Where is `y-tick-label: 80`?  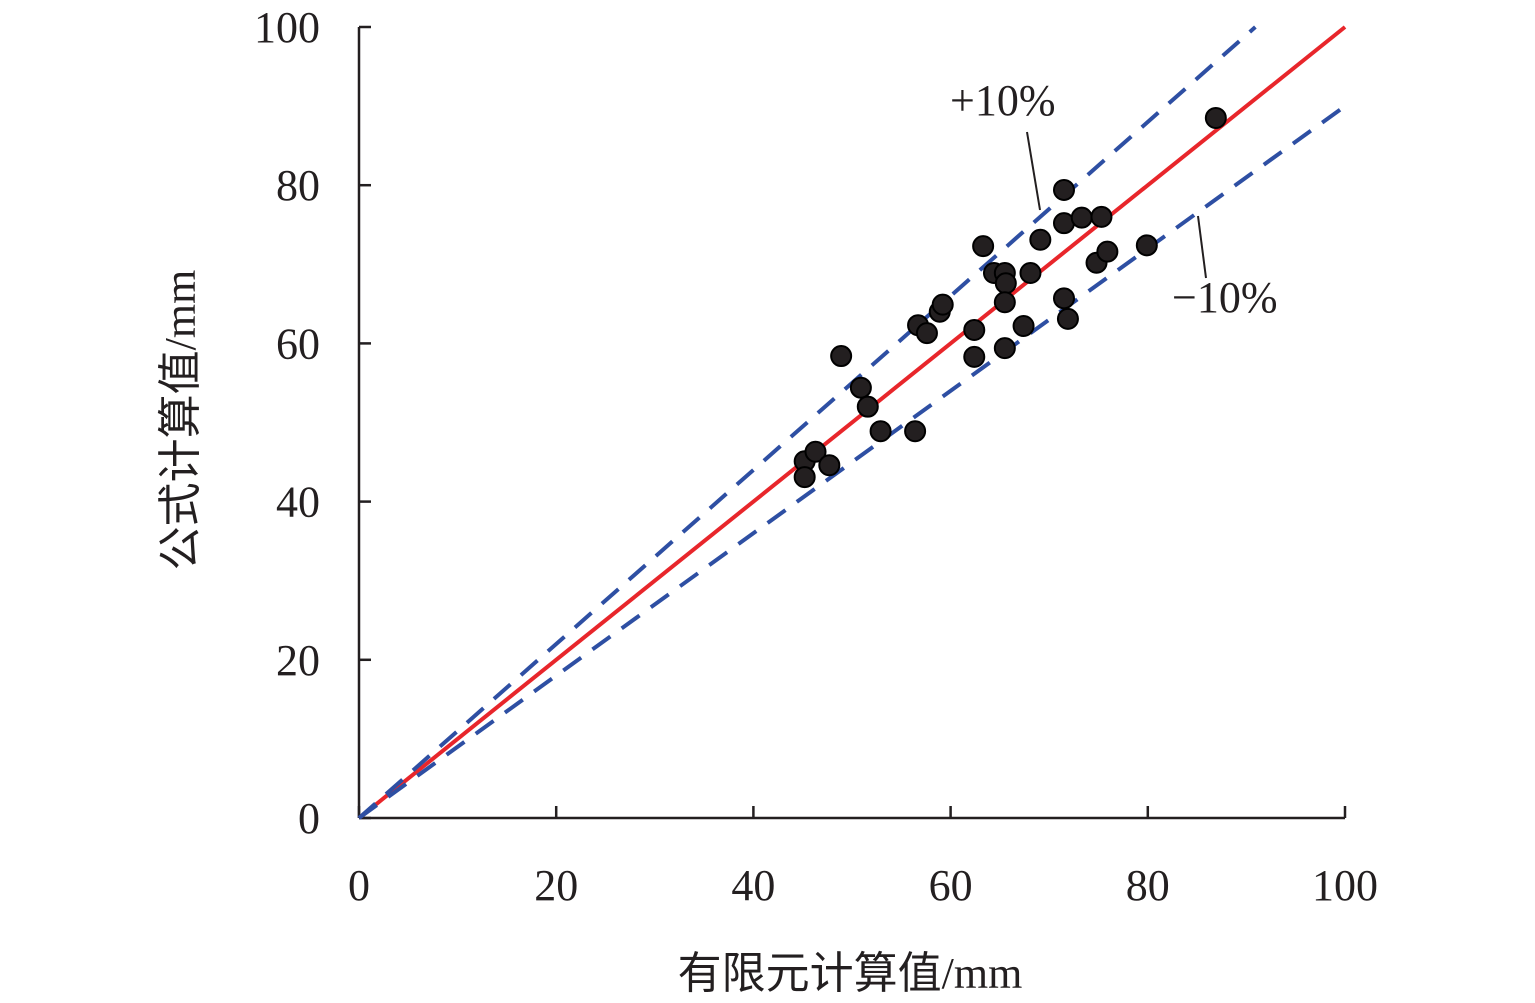 y-tick-label: 80 is located at coordinates (298, 185).